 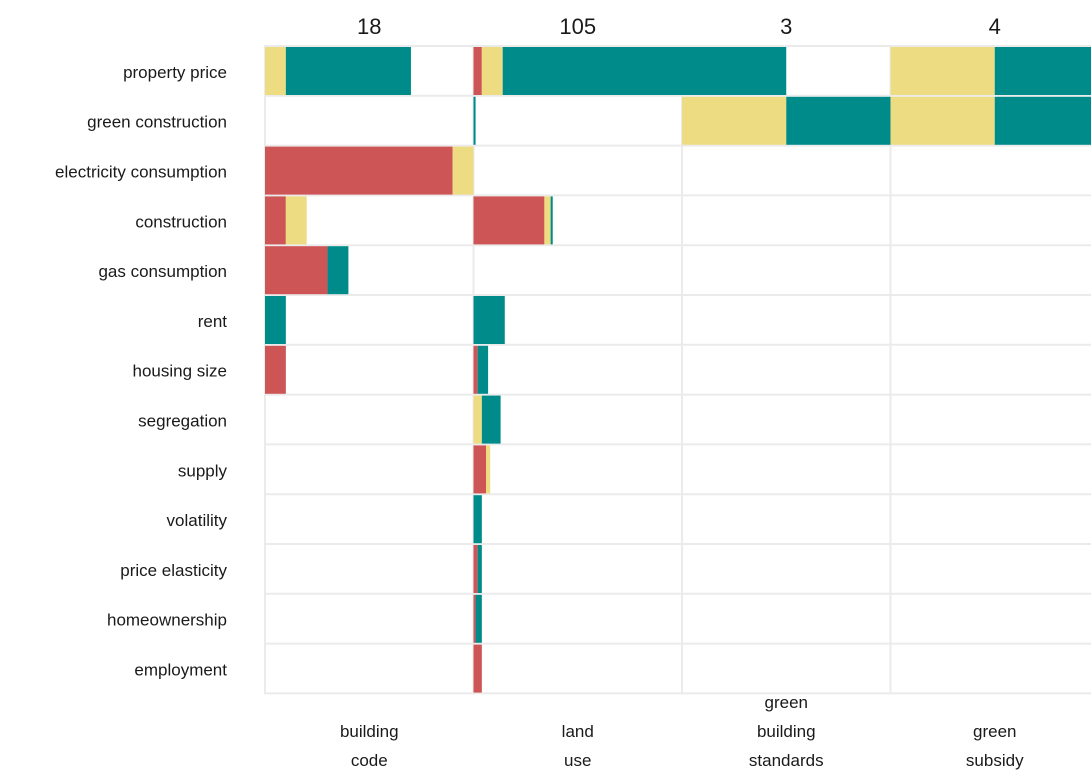 I want to click on row-label: price elasticity, so click(x=173, y=570).